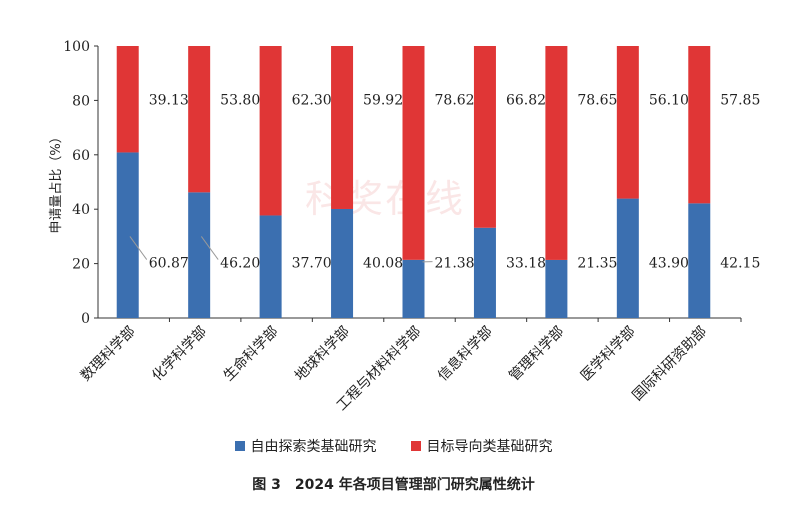 This screenshot has width=787, height=514. What do you see at coordinates (239, 446) in the screenshot?
I see `legend-swatch-blue` at bounding box center [239, 446].